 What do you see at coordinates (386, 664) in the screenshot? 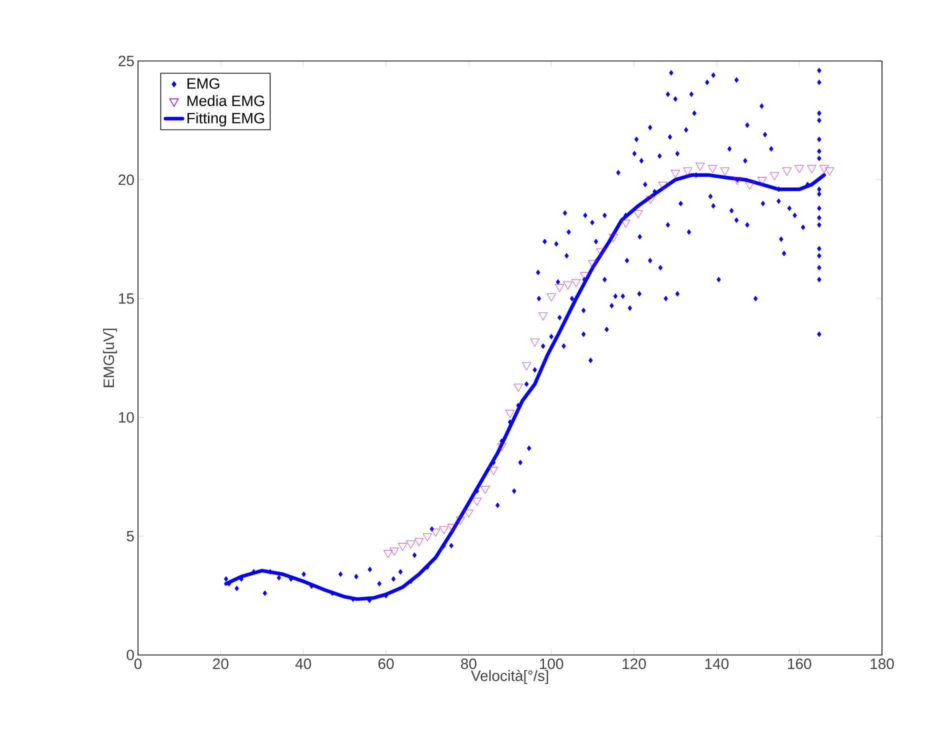
I see `x-tick-label: 60` at bounding box center [386, 664].